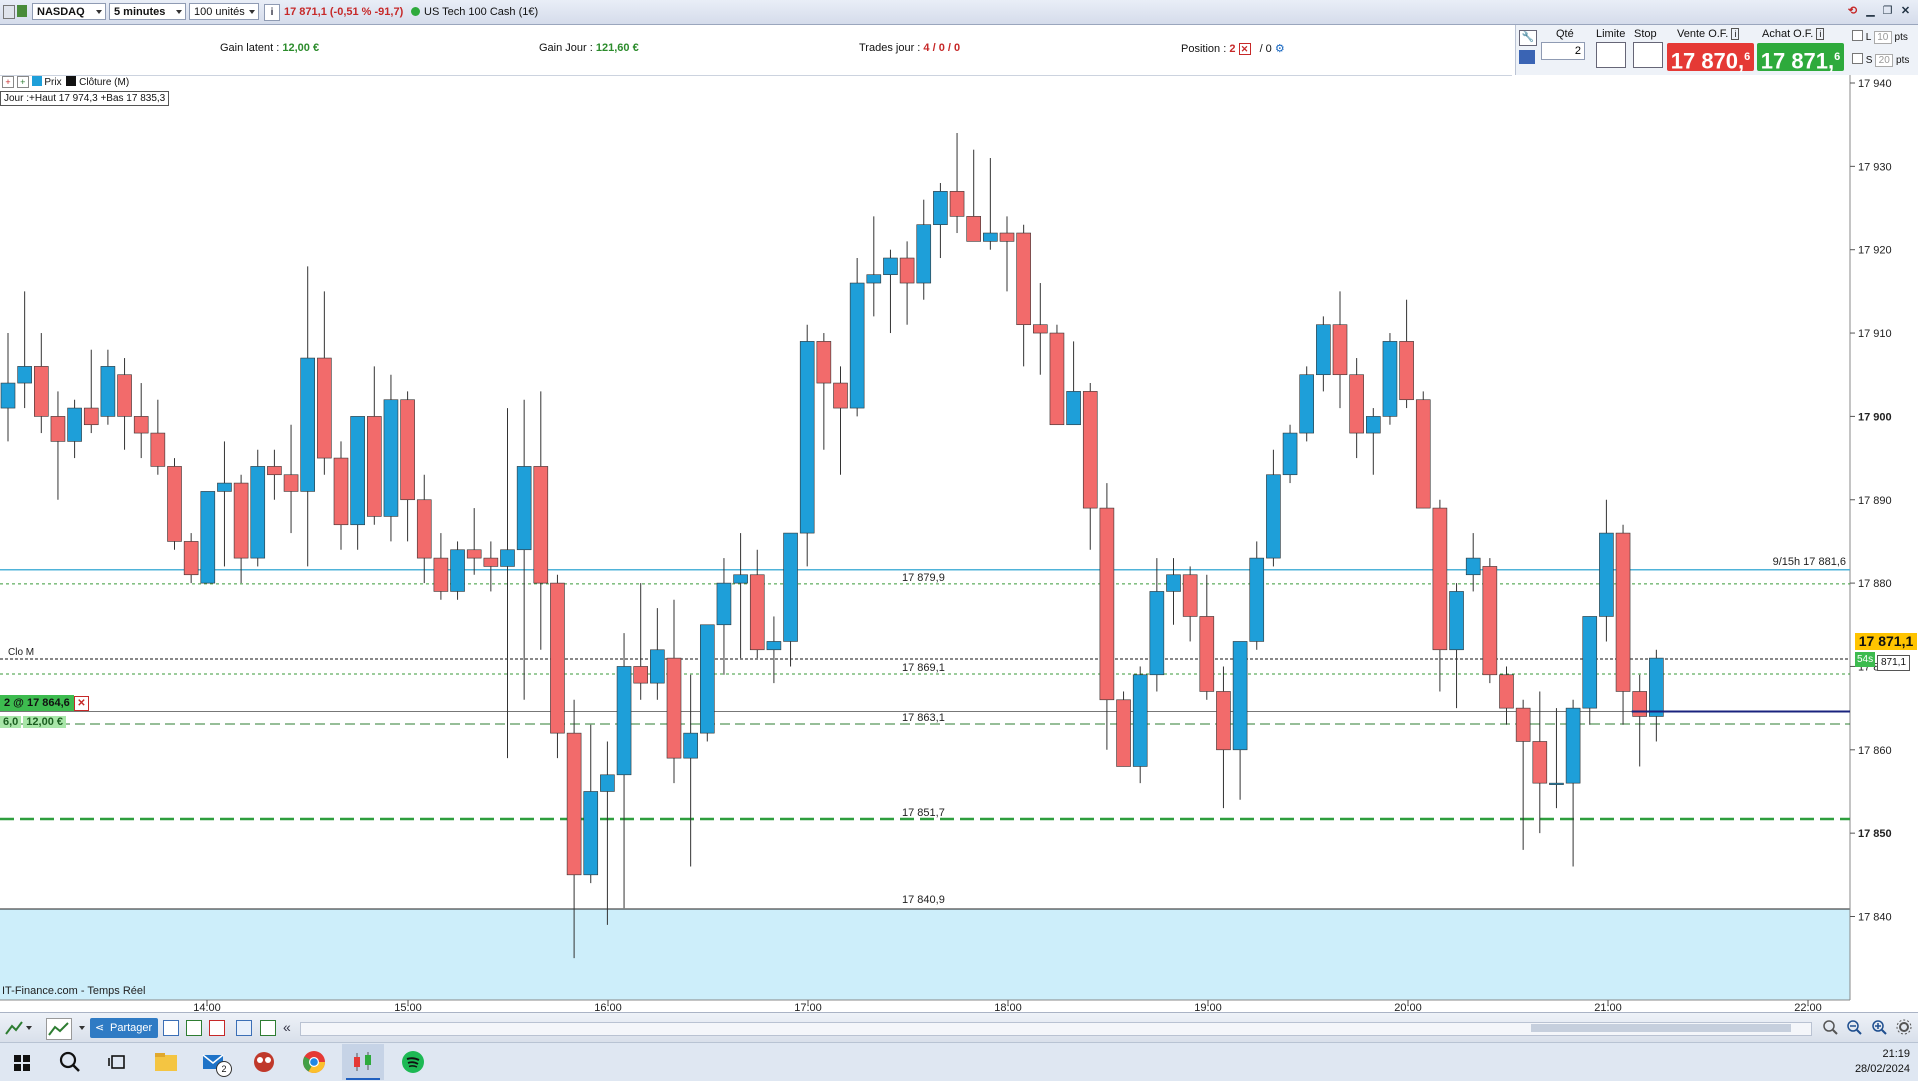  What do you see at coordinates (1820, 34) in the screenshot?
I see `buy-info-icon: i` at bounding box center [1820, 34].